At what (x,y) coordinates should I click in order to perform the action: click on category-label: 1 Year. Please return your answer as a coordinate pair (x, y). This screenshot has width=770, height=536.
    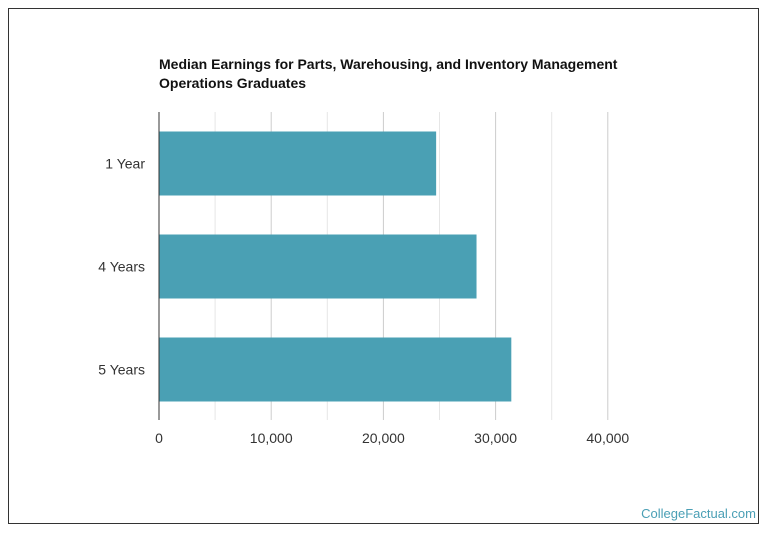
    Looking at the image, I should click on (125, 164).